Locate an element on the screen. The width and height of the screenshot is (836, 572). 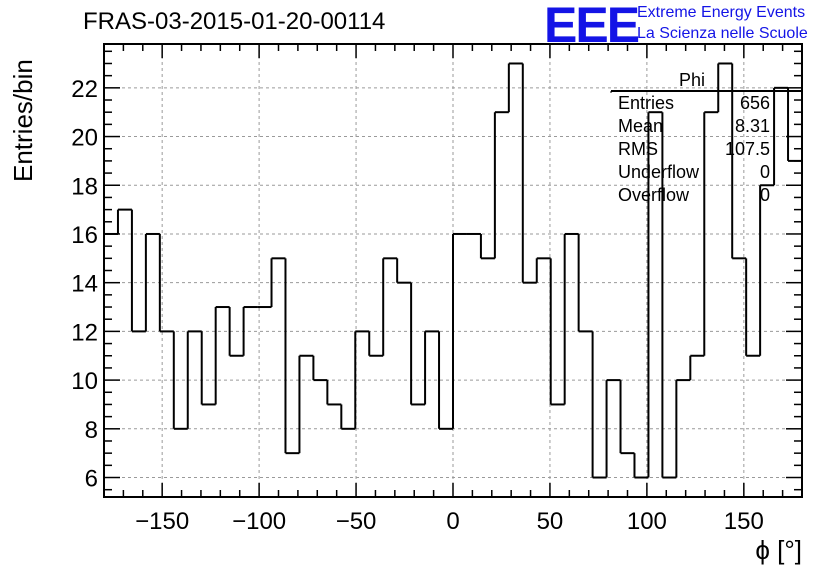
y-tick-label: 22 is located at coordinates (84, 89).